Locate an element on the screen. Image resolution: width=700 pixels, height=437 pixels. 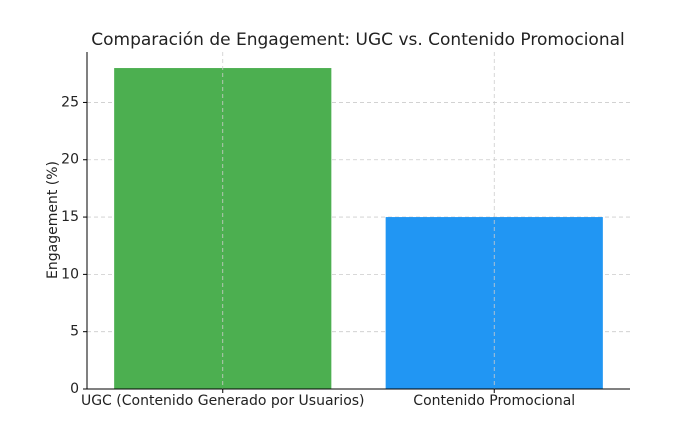
y-tick-label: 25 is located at coordinates (70, 102).